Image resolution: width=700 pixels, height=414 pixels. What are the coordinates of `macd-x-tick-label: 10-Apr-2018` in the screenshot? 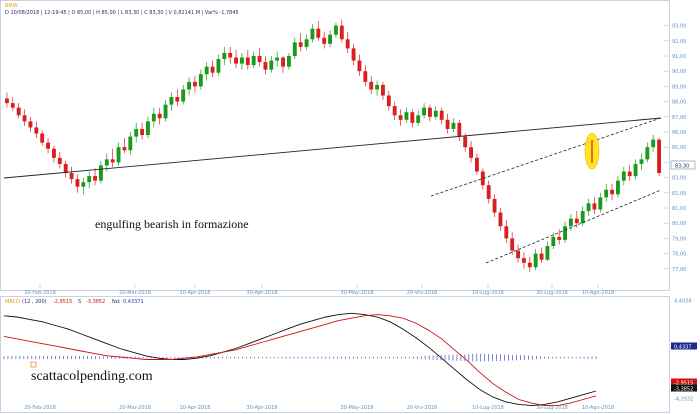 It's located at (195, 408).